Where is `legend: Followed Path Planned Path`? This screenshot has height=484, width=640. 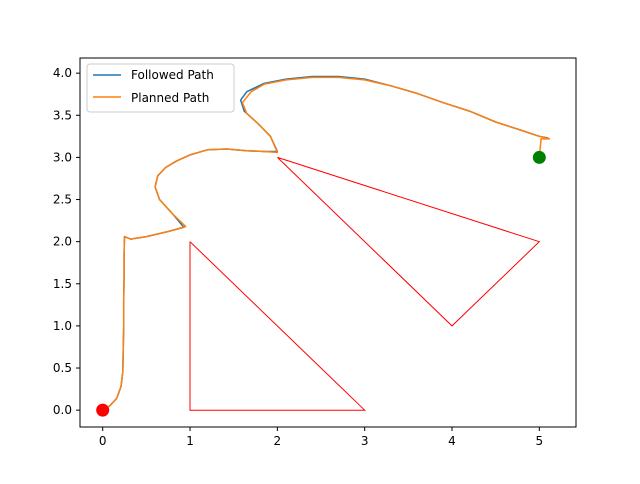
legend: Followed Path Planned Path is located at coordinates (160, 88).